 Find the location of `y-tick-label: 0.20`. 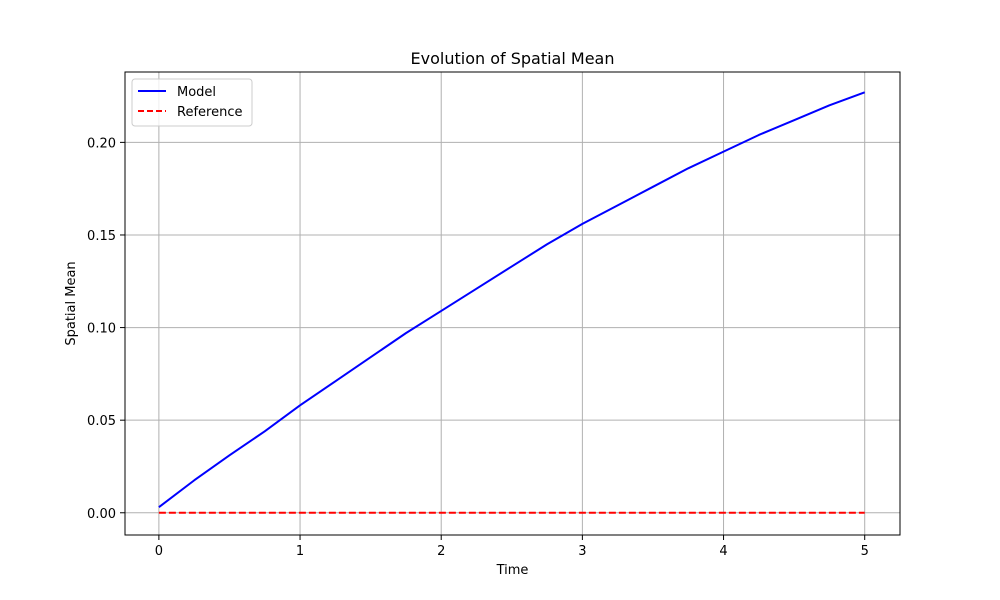

y-tick-label: 0.20 is located at coordinates (101, 143).